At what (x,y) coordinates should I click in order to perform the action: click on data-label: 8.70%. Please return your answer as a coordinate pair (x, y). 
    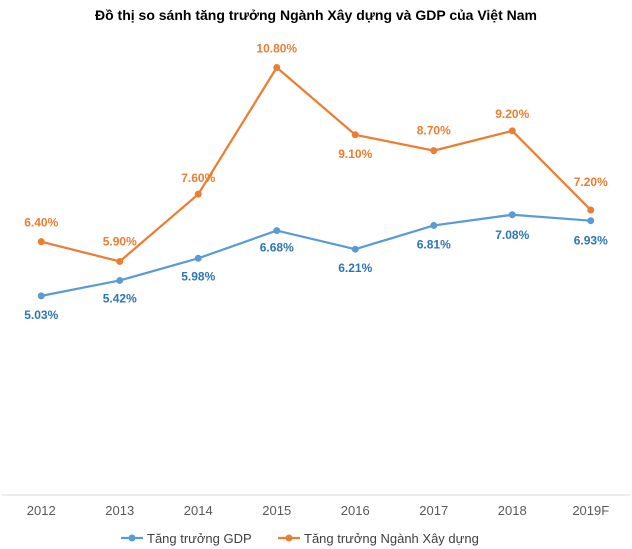
    Looking at the image, I should click on (434, 131).